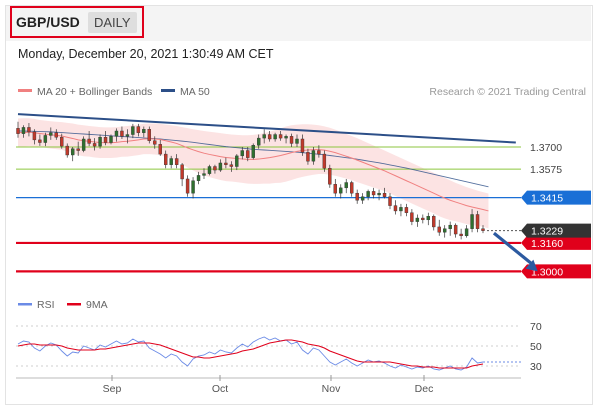 The height and width of the screenshot is (411, 597). What do you see at coordinates (513, 249) in the screenshot?
I see `forecast-arrow-shaft` at bounding box center [513, 249].